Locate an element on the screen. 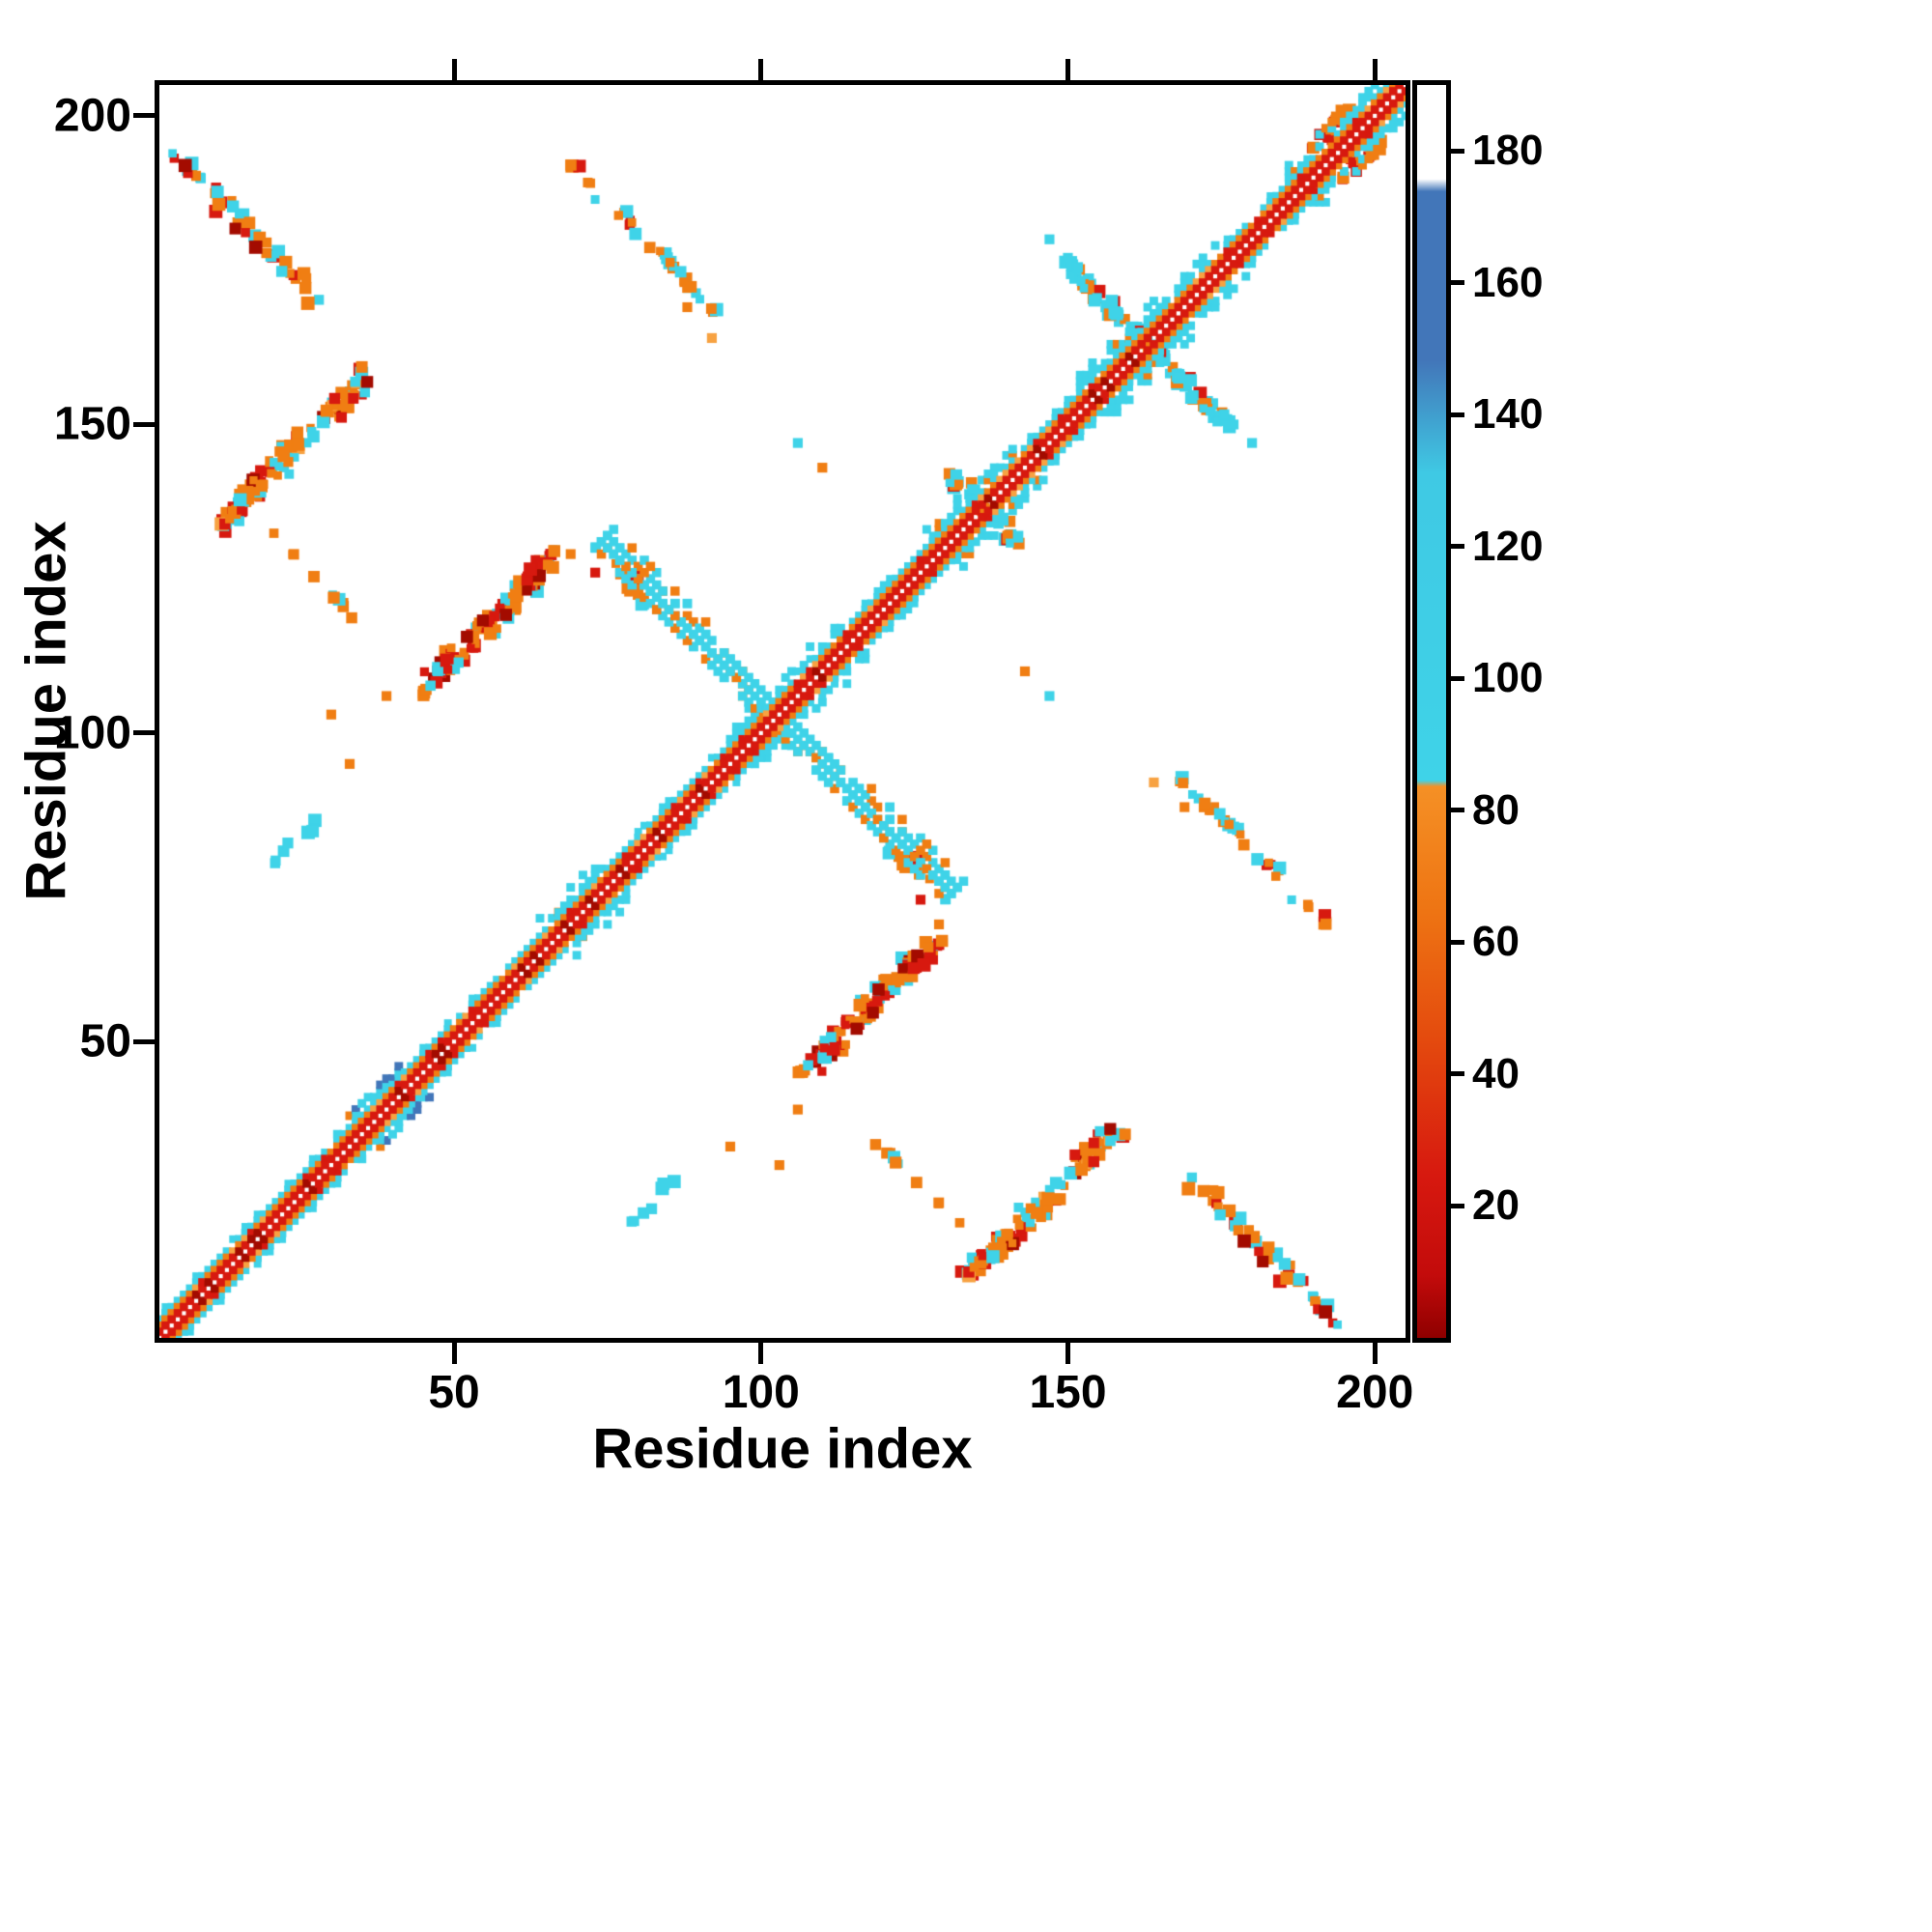 This screenshot has width=1932, height=1932. x-tick-label: 200 is located at coordinates (1375, 1392).